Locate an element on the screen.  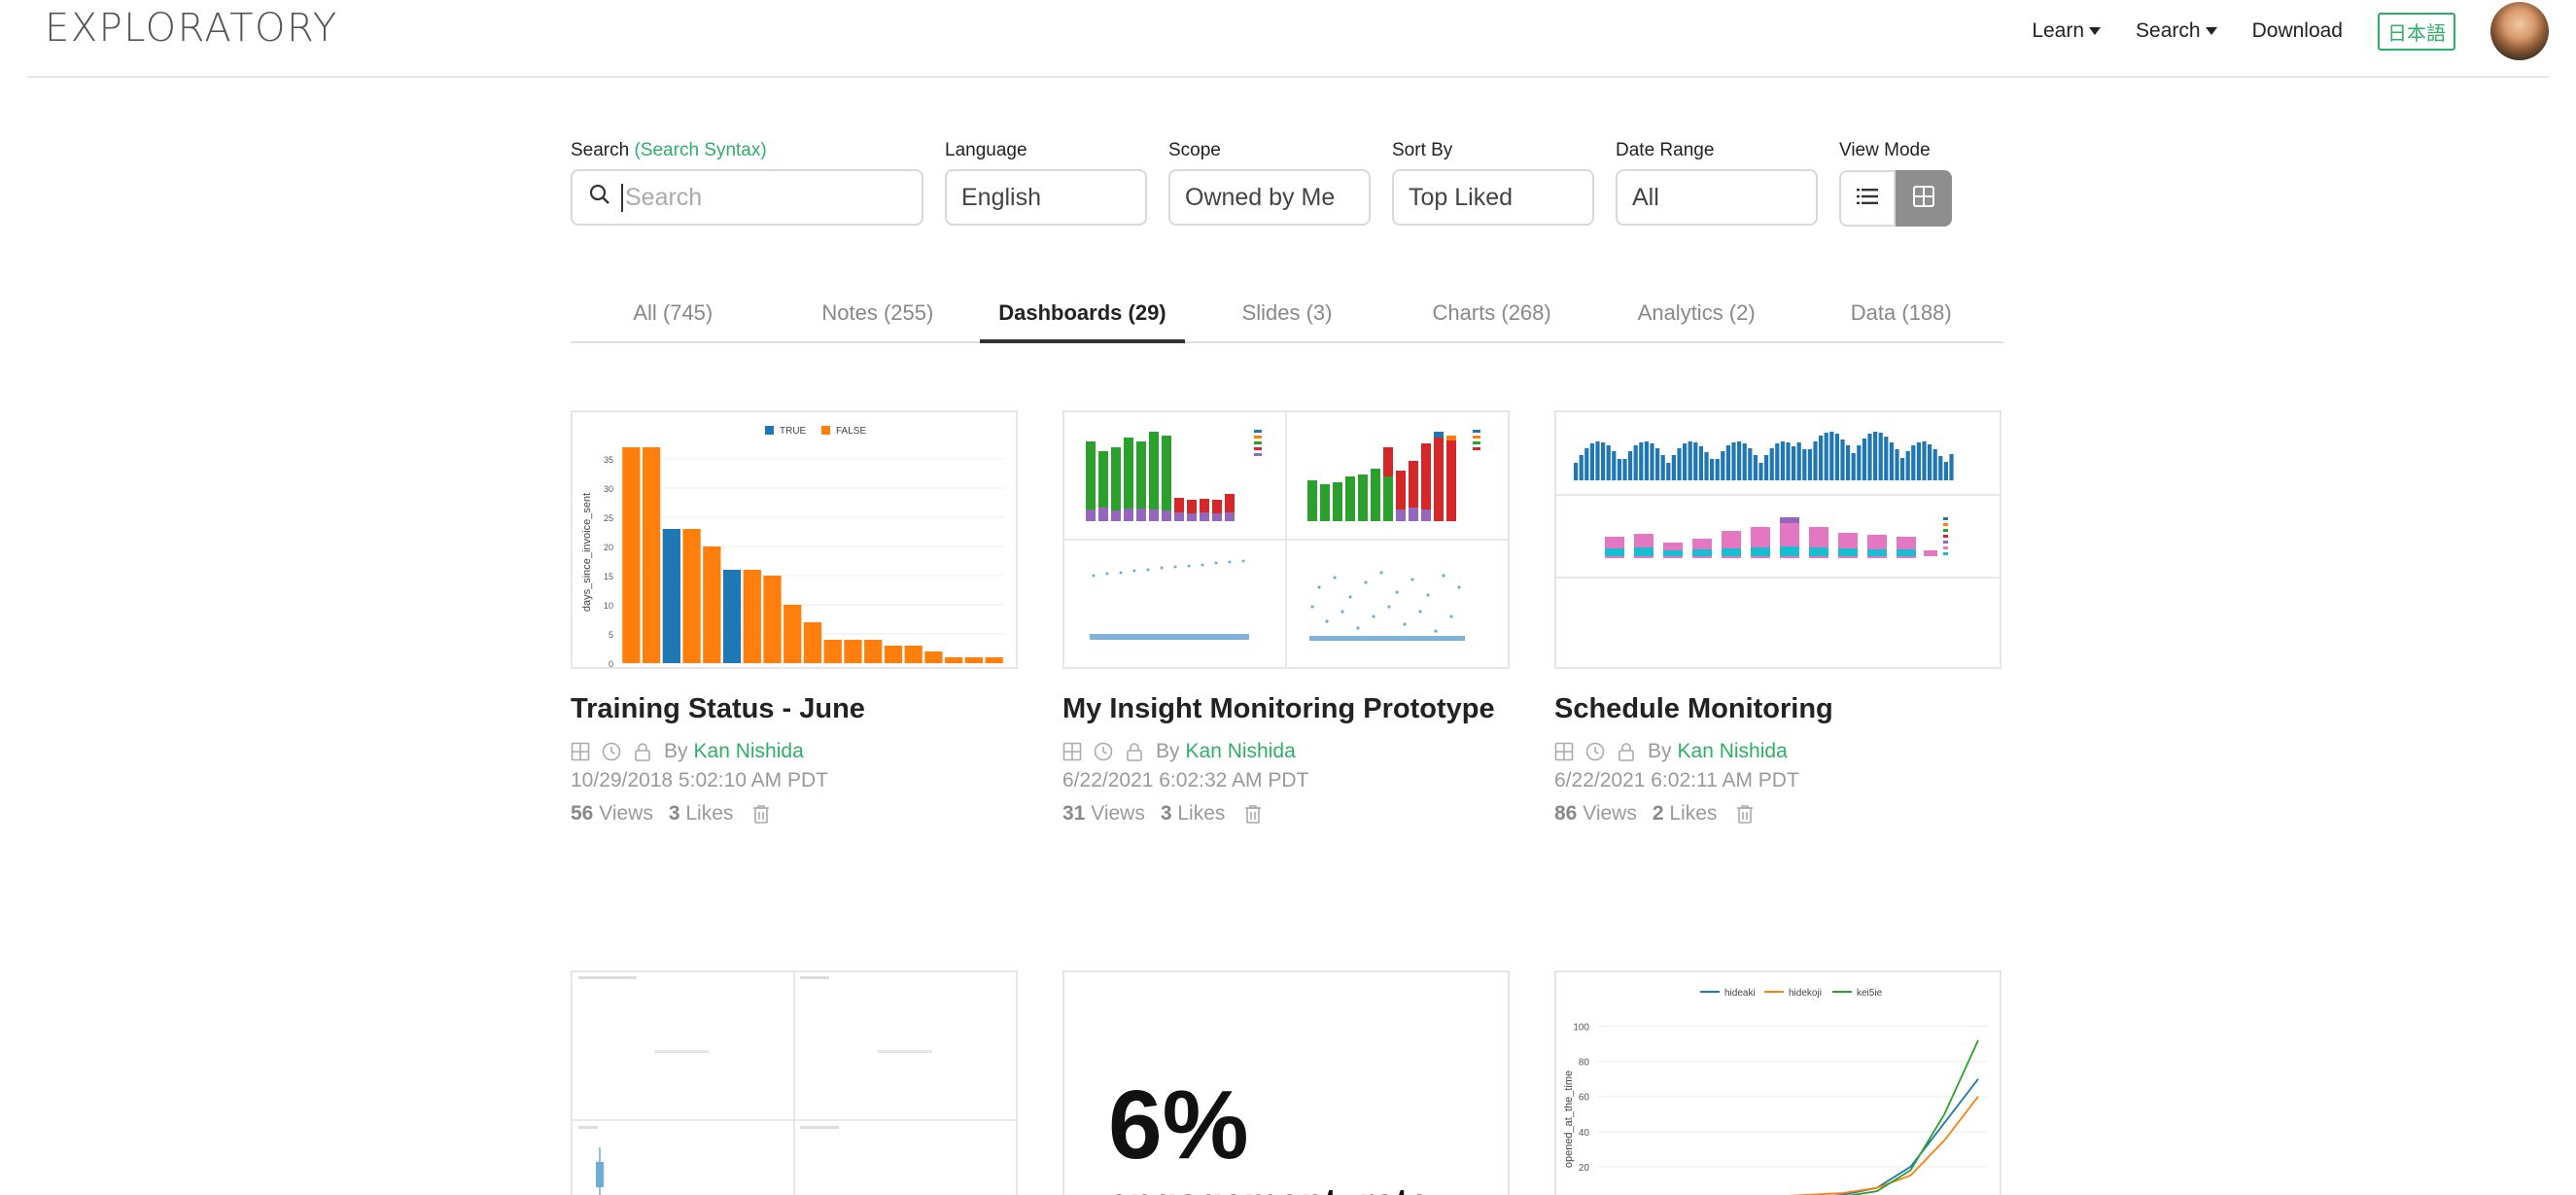
kpi-card: 6% engagement_rate is located at coordinates (1286, 1082).